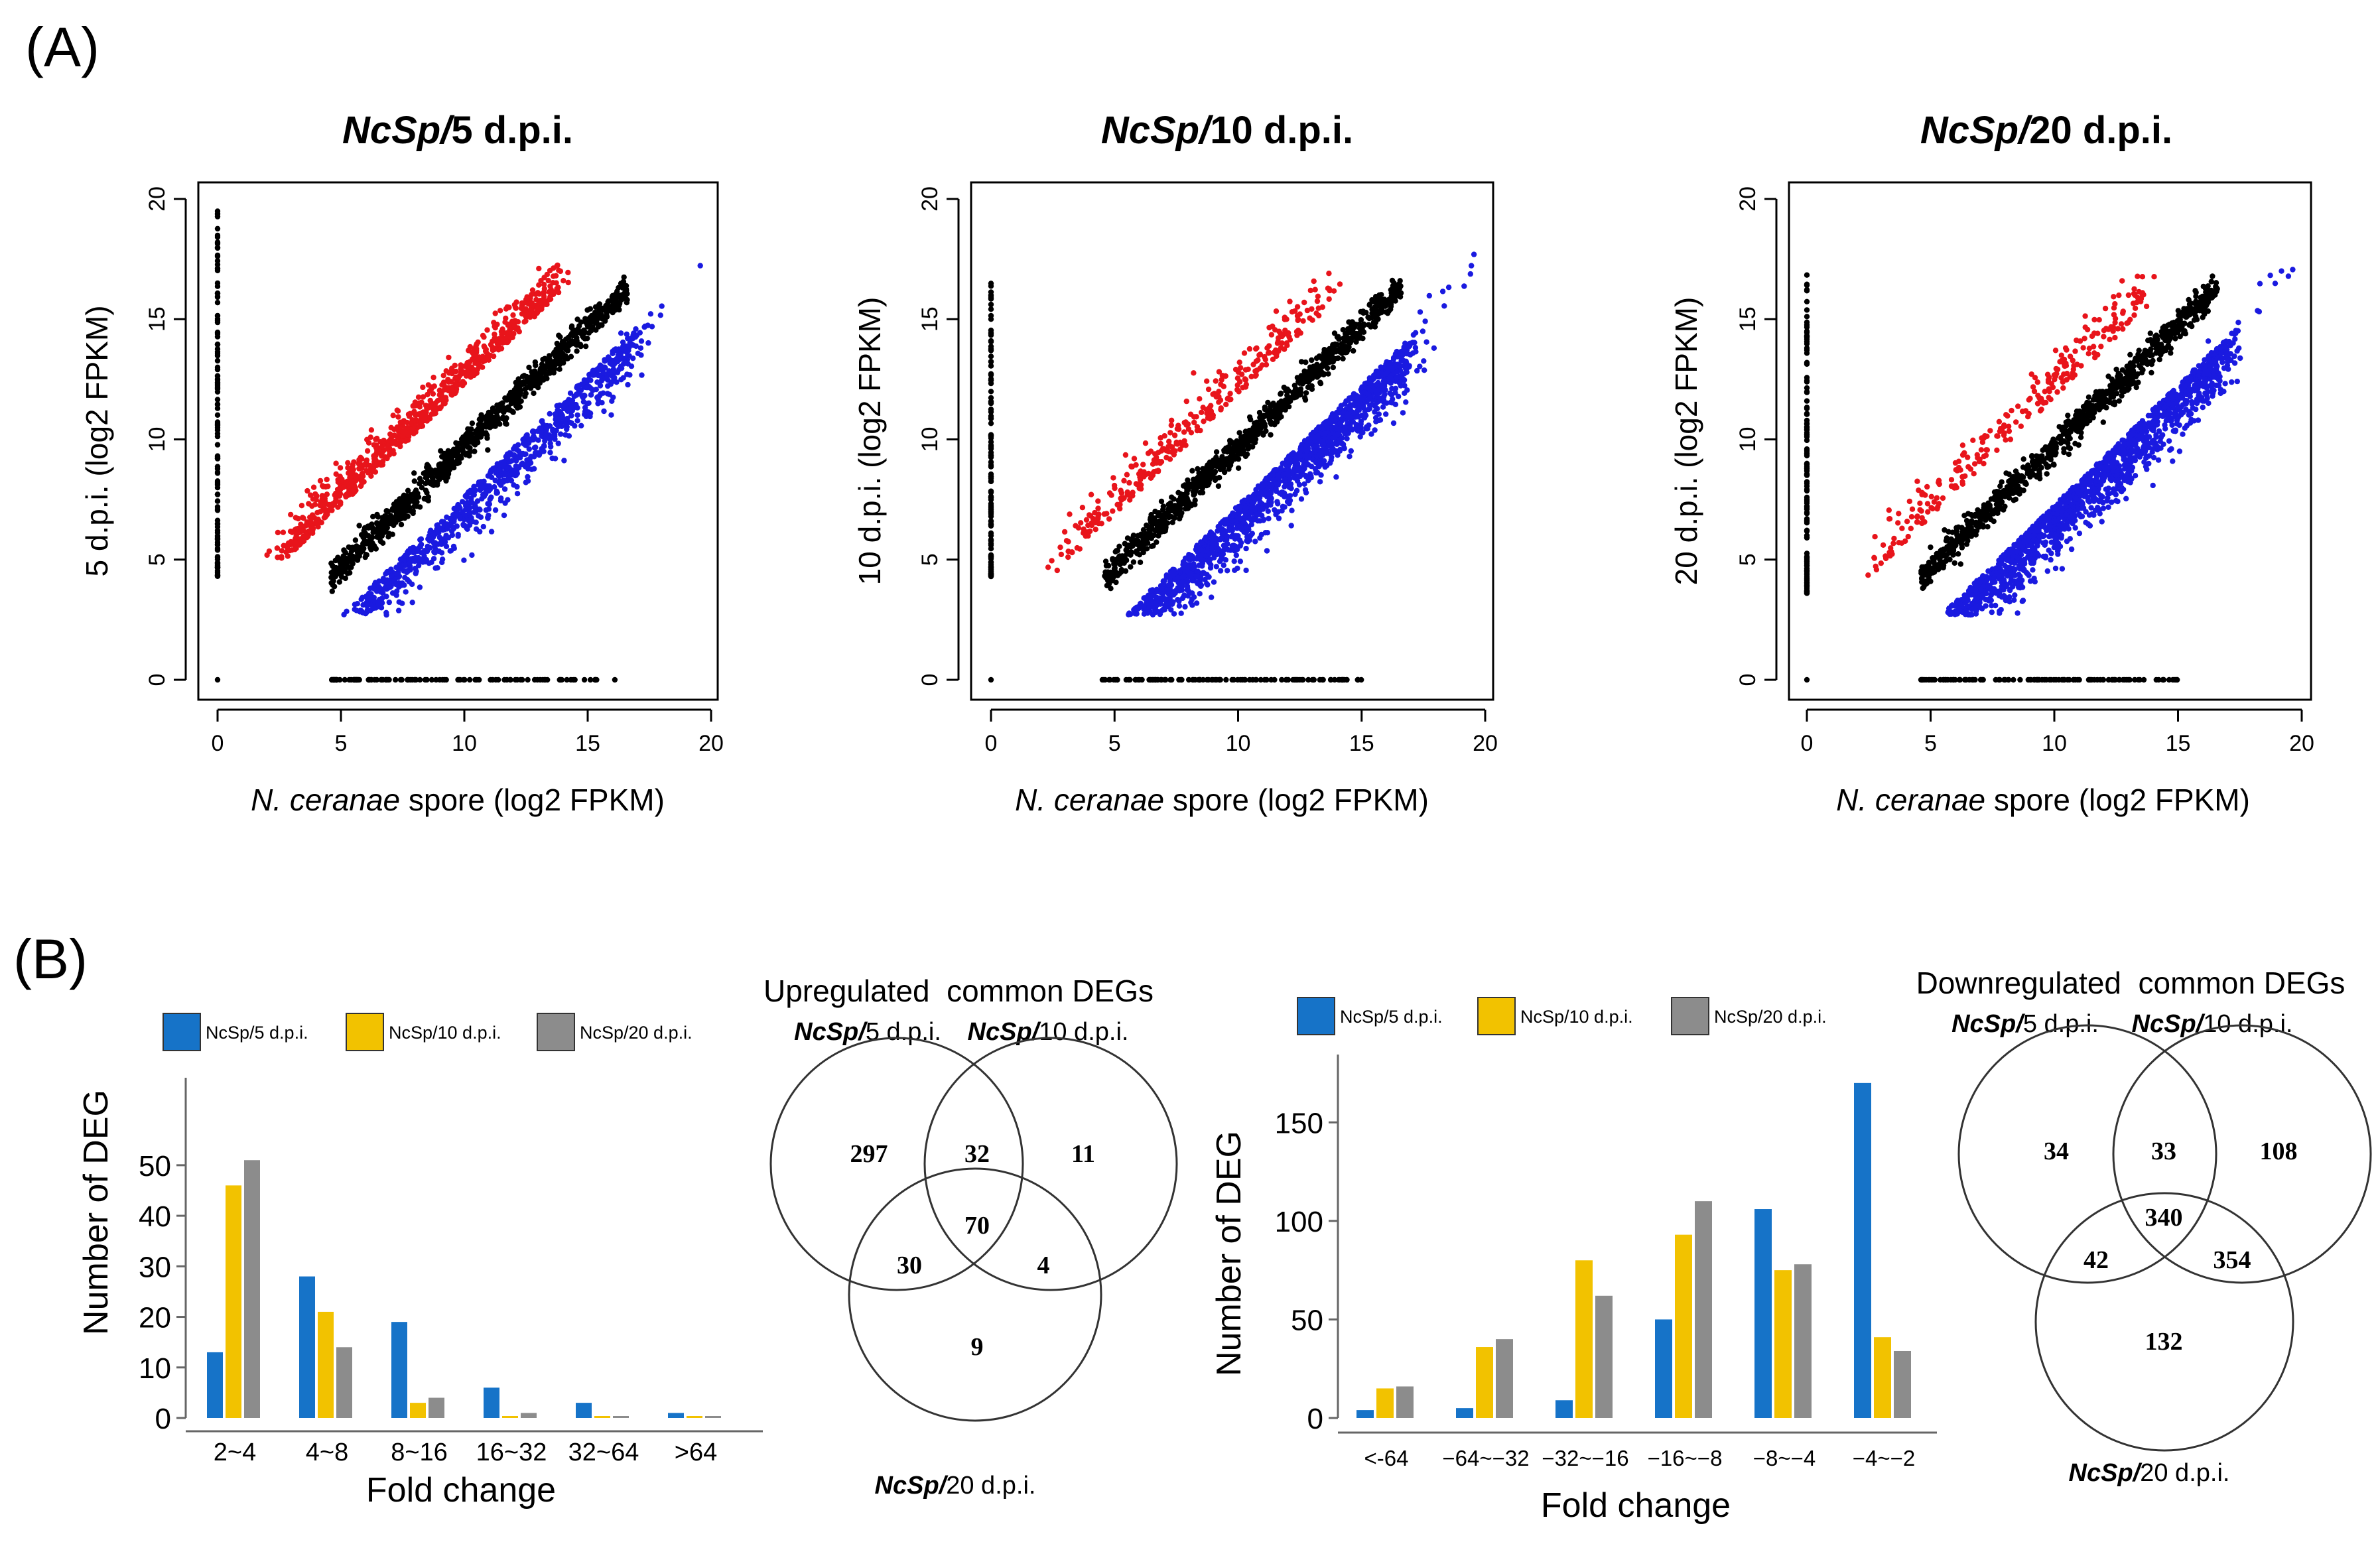  I want to click on y-tick-label: 20, so click(157, 199).